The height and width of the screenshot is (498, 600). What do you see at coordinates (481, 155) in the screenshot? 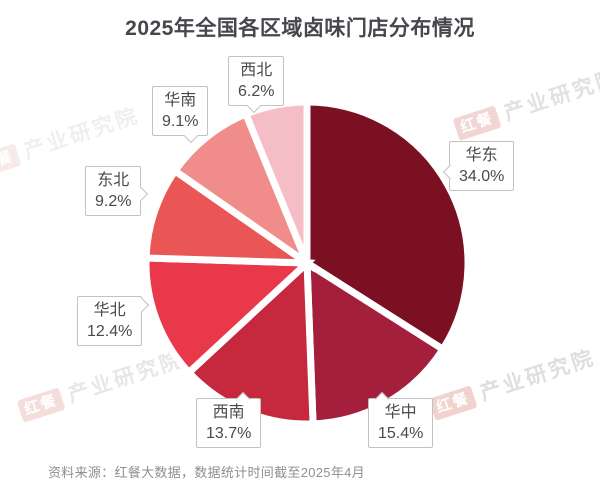
I see `slice-label-name: 华东` at bounding box center [481, 155].